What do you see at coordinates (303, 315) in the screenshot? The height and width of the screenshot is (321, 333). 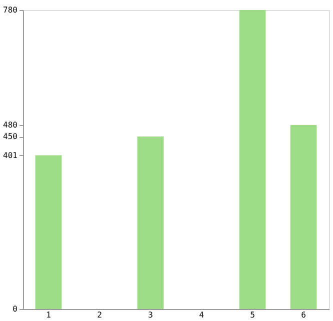 I see `x-tick-label: 6` at bounding box center [303, 315].